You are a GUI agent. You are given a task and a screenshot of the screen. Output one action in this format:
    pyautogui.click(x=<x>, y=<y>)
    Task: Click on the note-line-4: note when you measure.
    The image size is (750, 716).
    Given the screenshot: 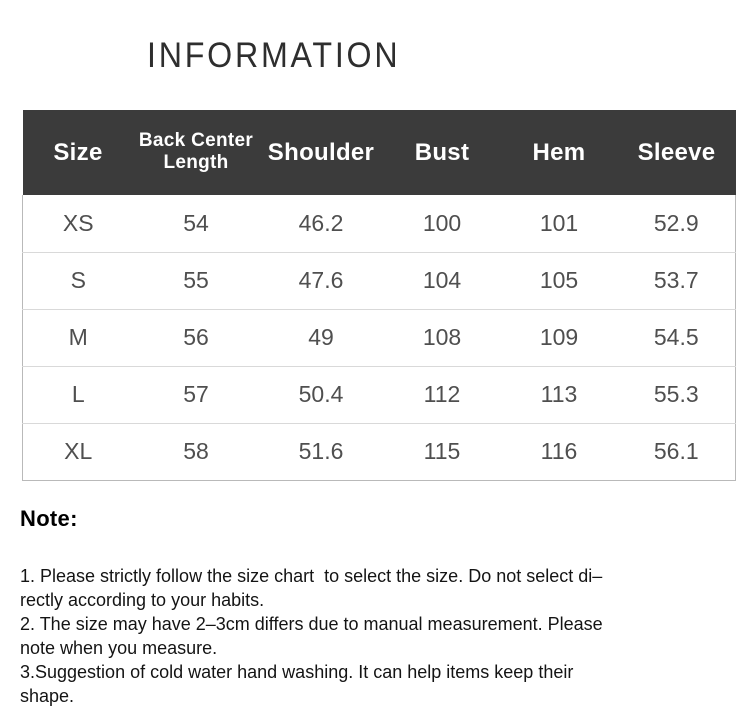 What is the action you would take?
    pyautogui.click(x=119, y=648)
    